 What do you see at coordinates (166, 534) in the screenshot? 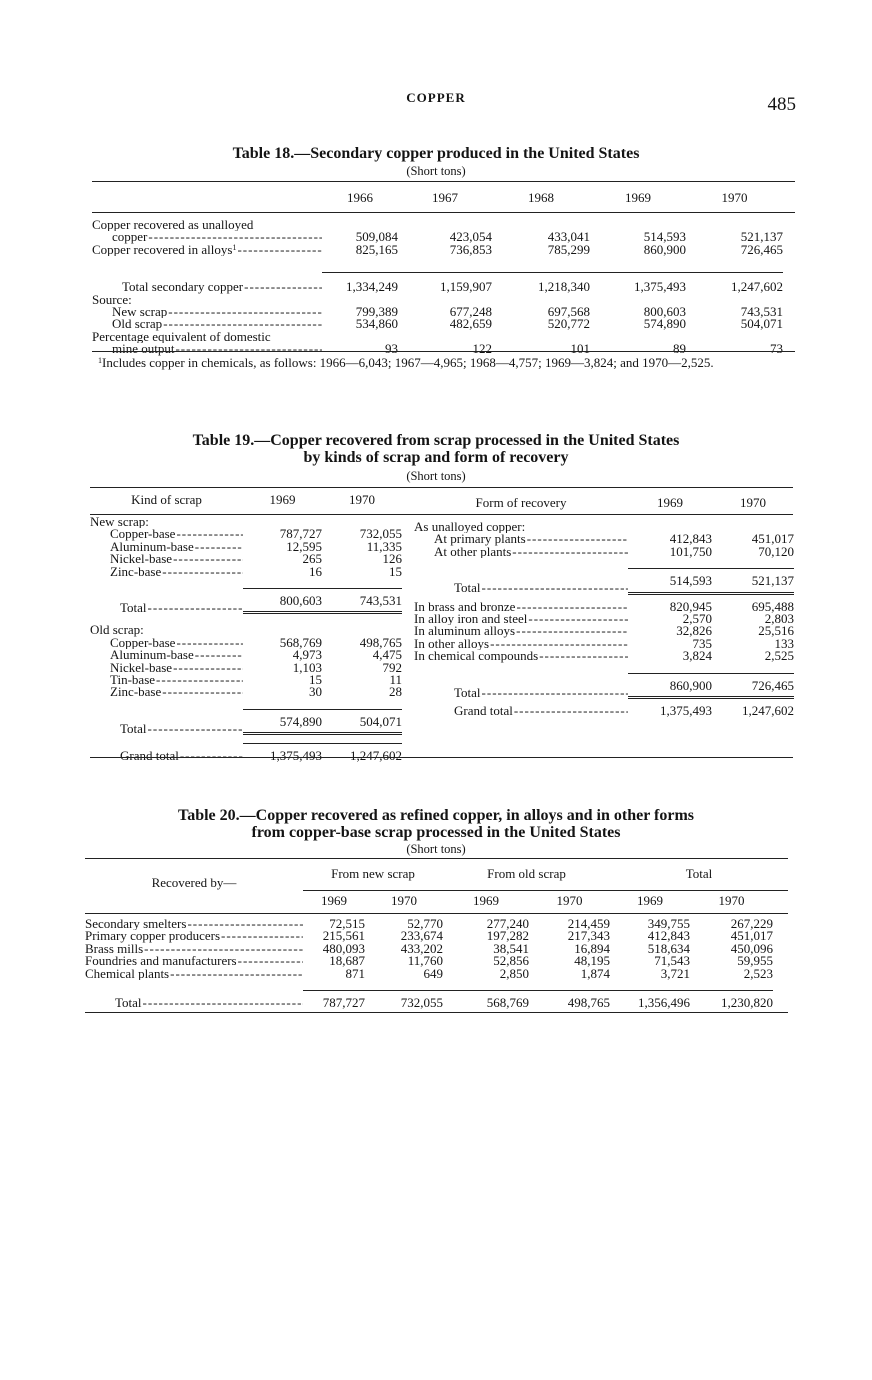
I see `row-label: Copper-base` at bounding box center [166, 534].